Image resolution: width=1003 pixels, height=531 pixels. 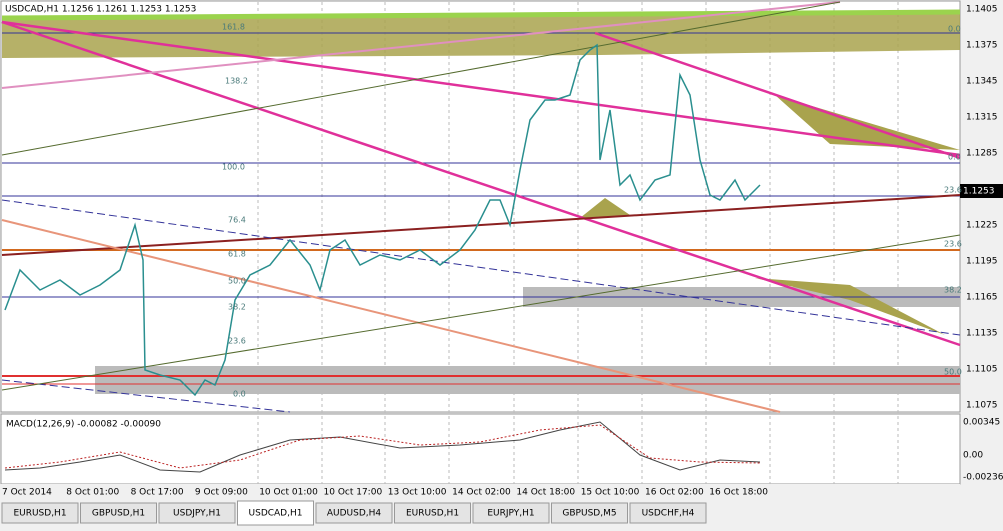 What do you see at coordinates (982, 10) in the screenshot?
I see `price-label: 1.1405` at bounding box center [982, 10].